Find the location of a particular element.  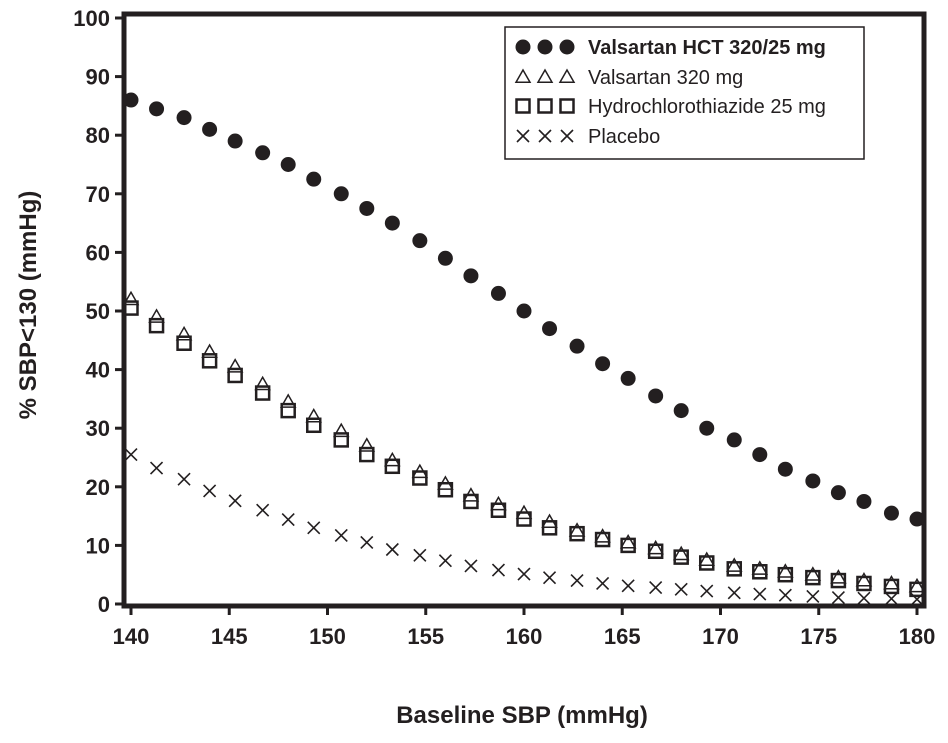

x-tick-label: 165 is located at coordinates (622, 636).